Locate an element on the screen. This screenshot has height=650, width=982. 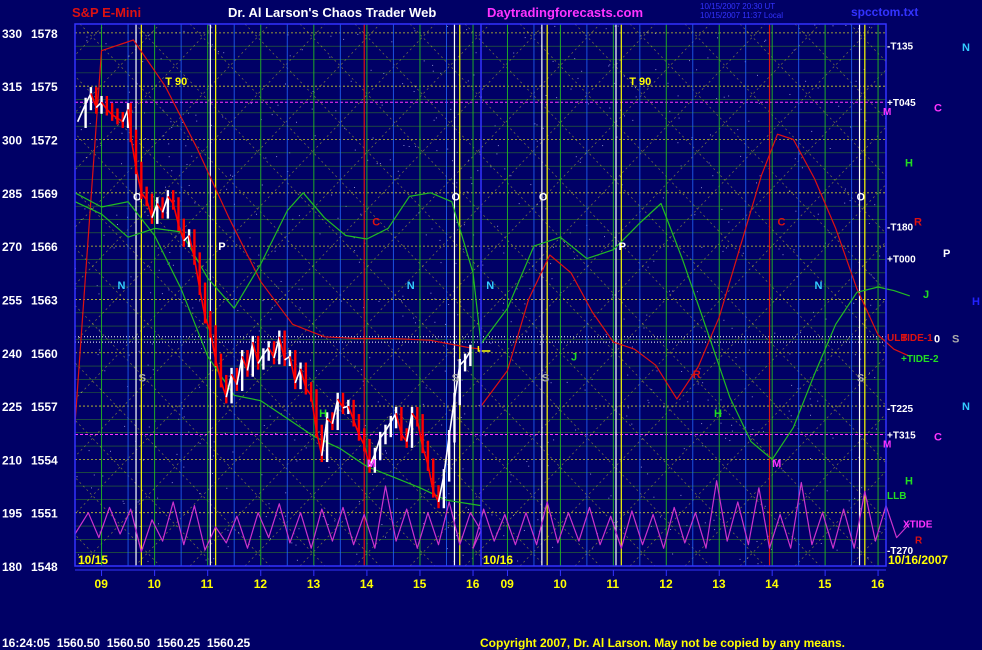
y-price-label: 1566 is located at coordinates (44, 247).